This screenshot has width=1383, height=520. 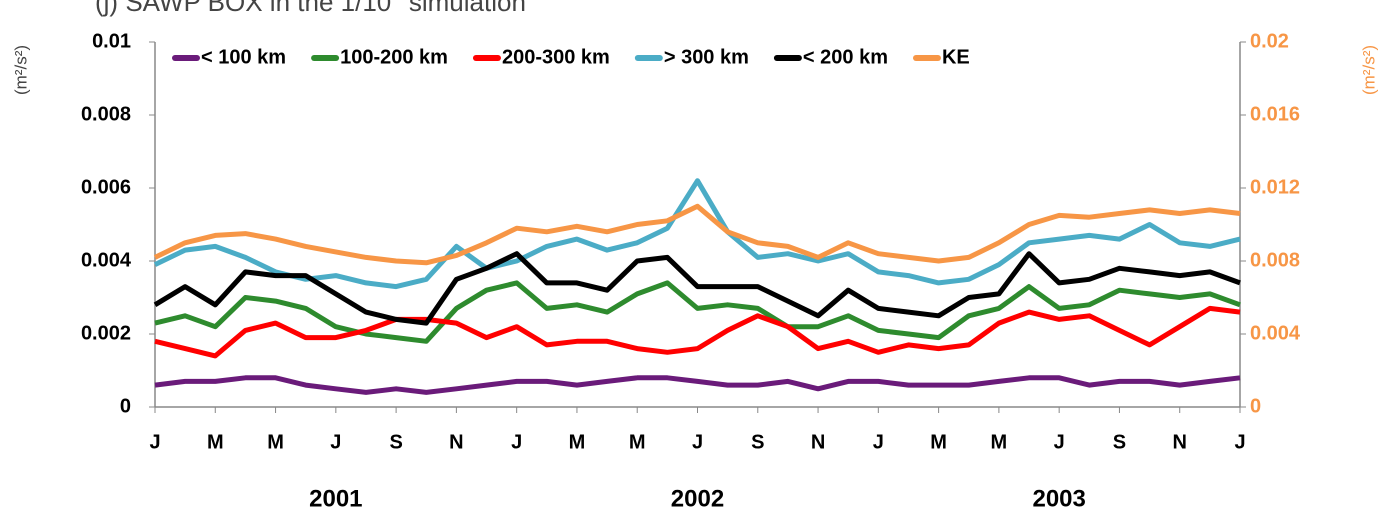 What do you see at coordinates (697, 498) in the screenshot?
I see `year-label: 2002` at bounding box center [697, 498].